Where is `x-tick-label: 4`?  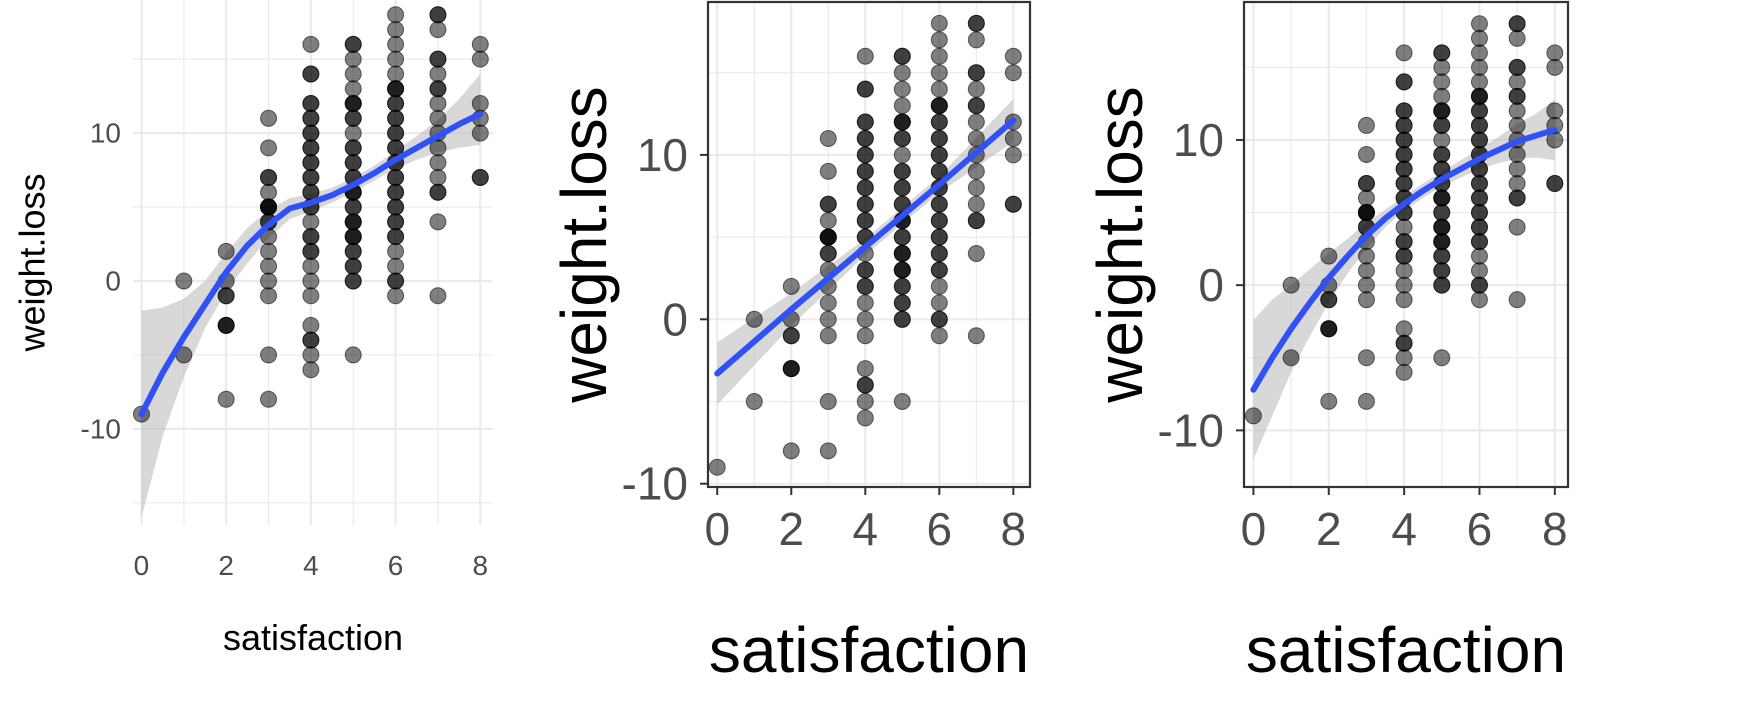 x-tick-label: 4 is located at coordinates (311, 565).